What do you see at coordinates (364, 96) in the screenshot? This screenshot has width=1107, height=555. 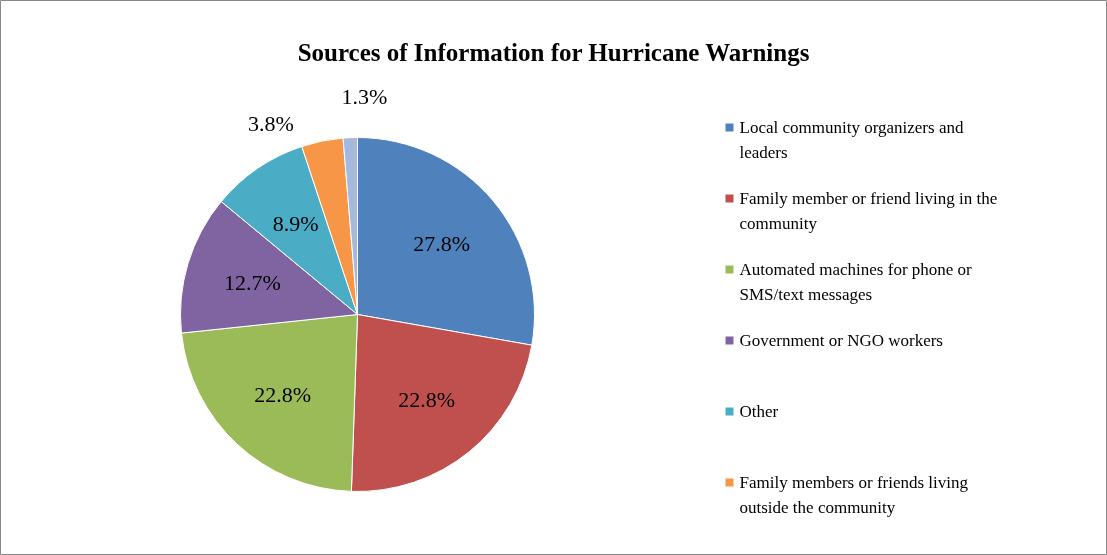 I see `data-label: 1.3%` at bounding box center [364, 96].